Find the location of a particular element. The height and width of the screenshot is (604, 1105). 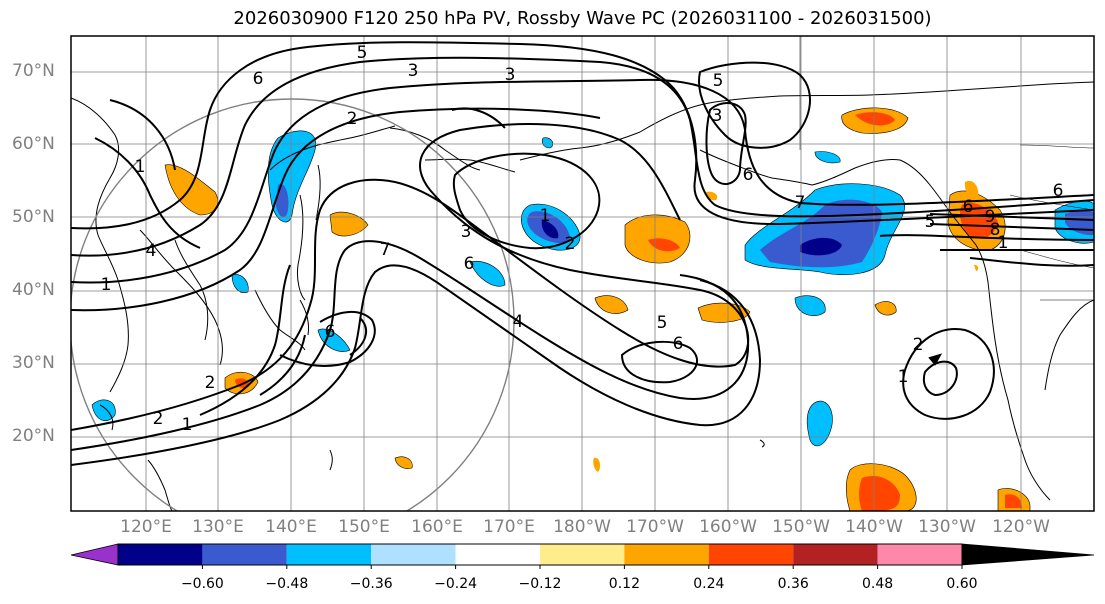

lon-label: 170°E is located at coordinates (509, 527).